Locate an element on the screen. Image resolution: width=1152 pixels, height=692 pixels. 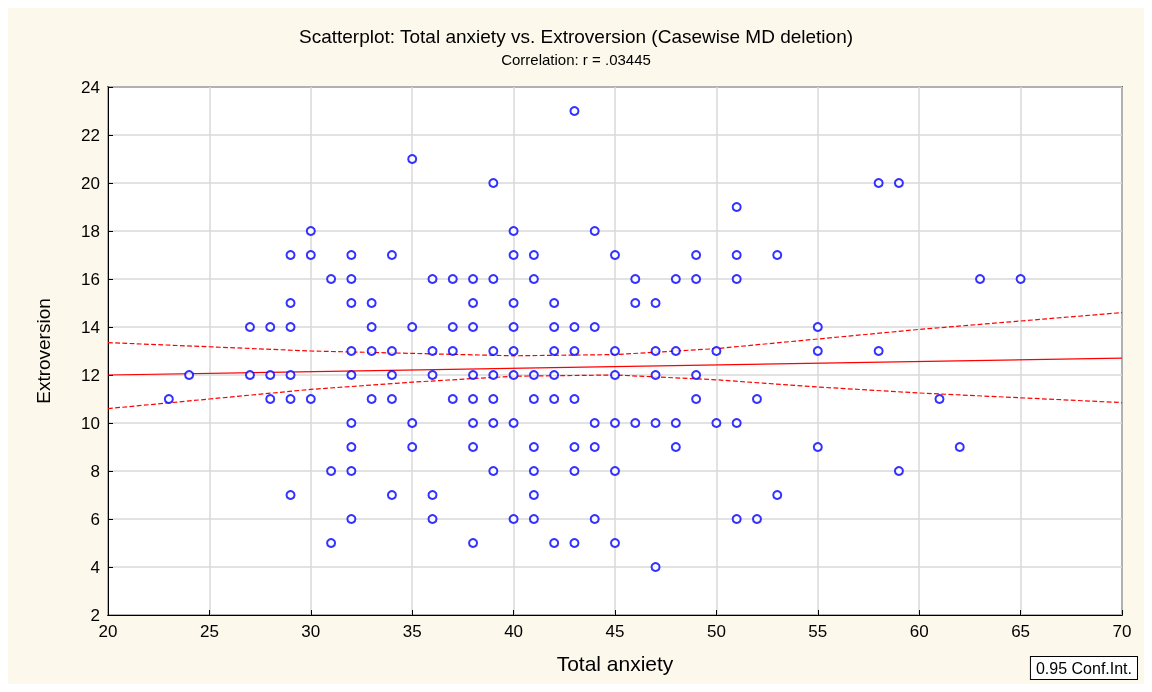
x-tick-label: 50 is located at coordinates (716, 631).